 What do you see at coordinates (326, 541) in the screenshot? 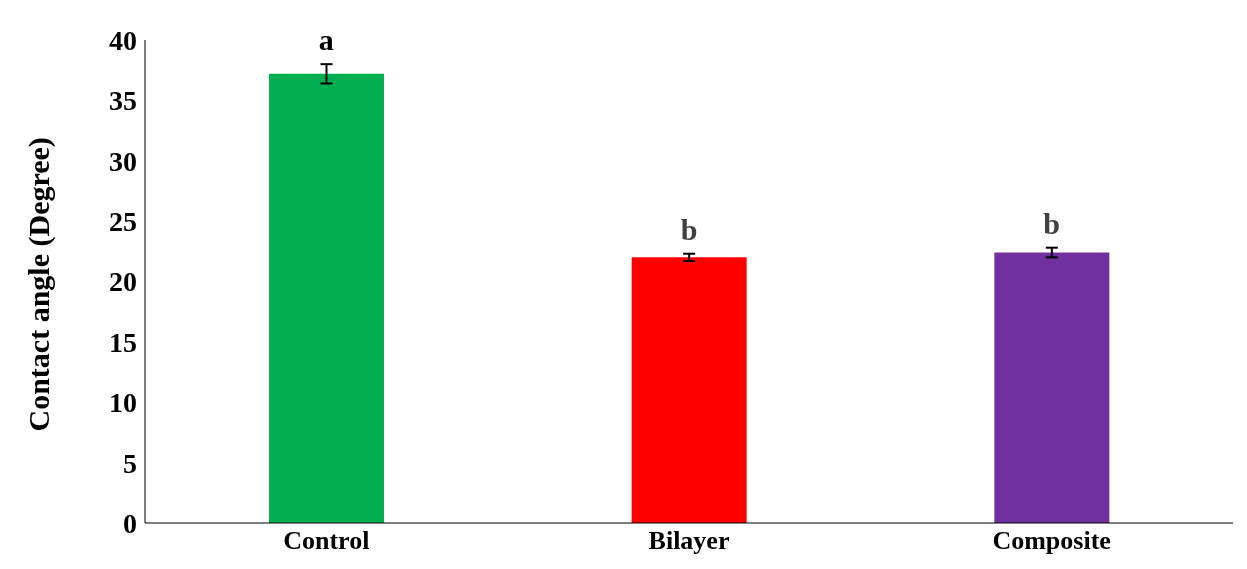
I see `x-tick-label: Control` at bounding box center [326, 541].